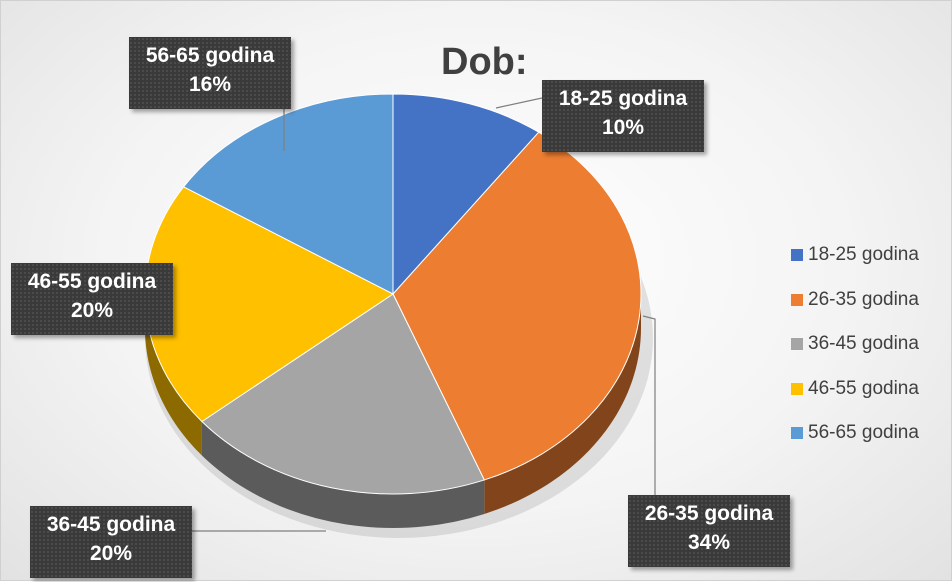 This screenshot has width=952, height=582. Describe the element at coordinates (111, 542) in the screenshot. I see `data-label-36-45: 36-45 godina 20%` at that location.